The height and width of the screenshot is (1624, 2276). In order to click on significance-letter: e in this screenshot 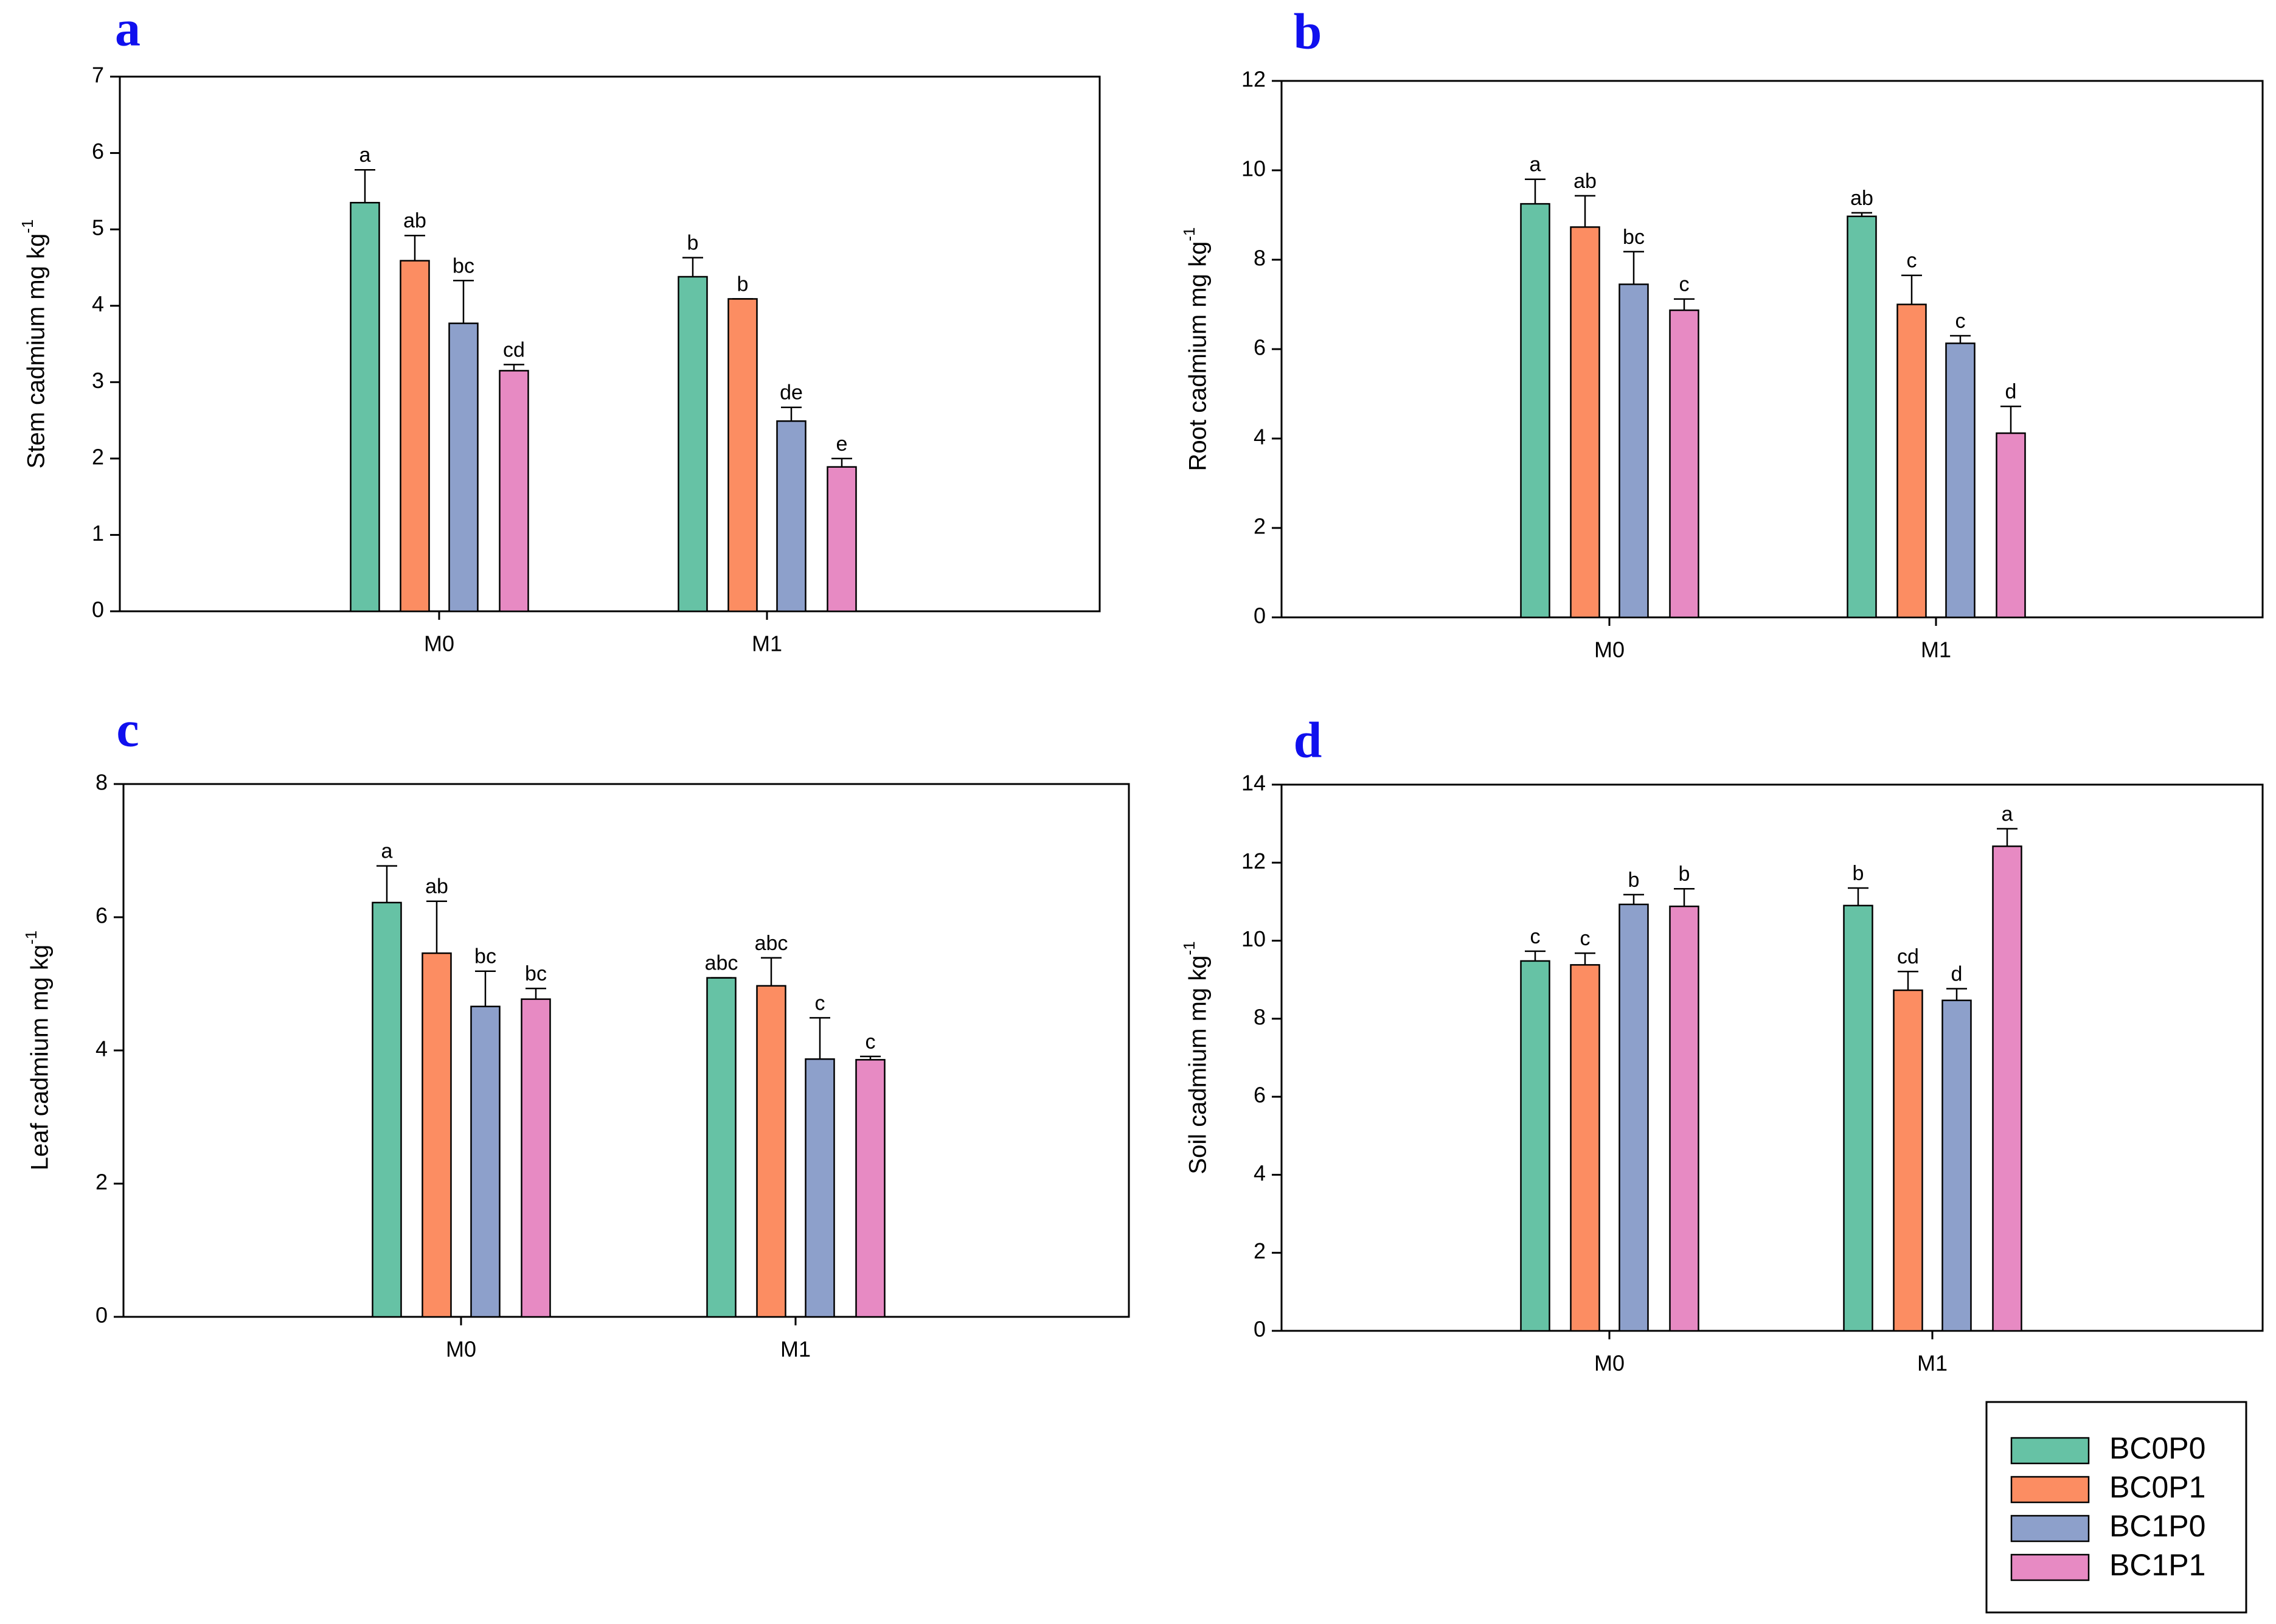, I will do `click(842, 444)`.